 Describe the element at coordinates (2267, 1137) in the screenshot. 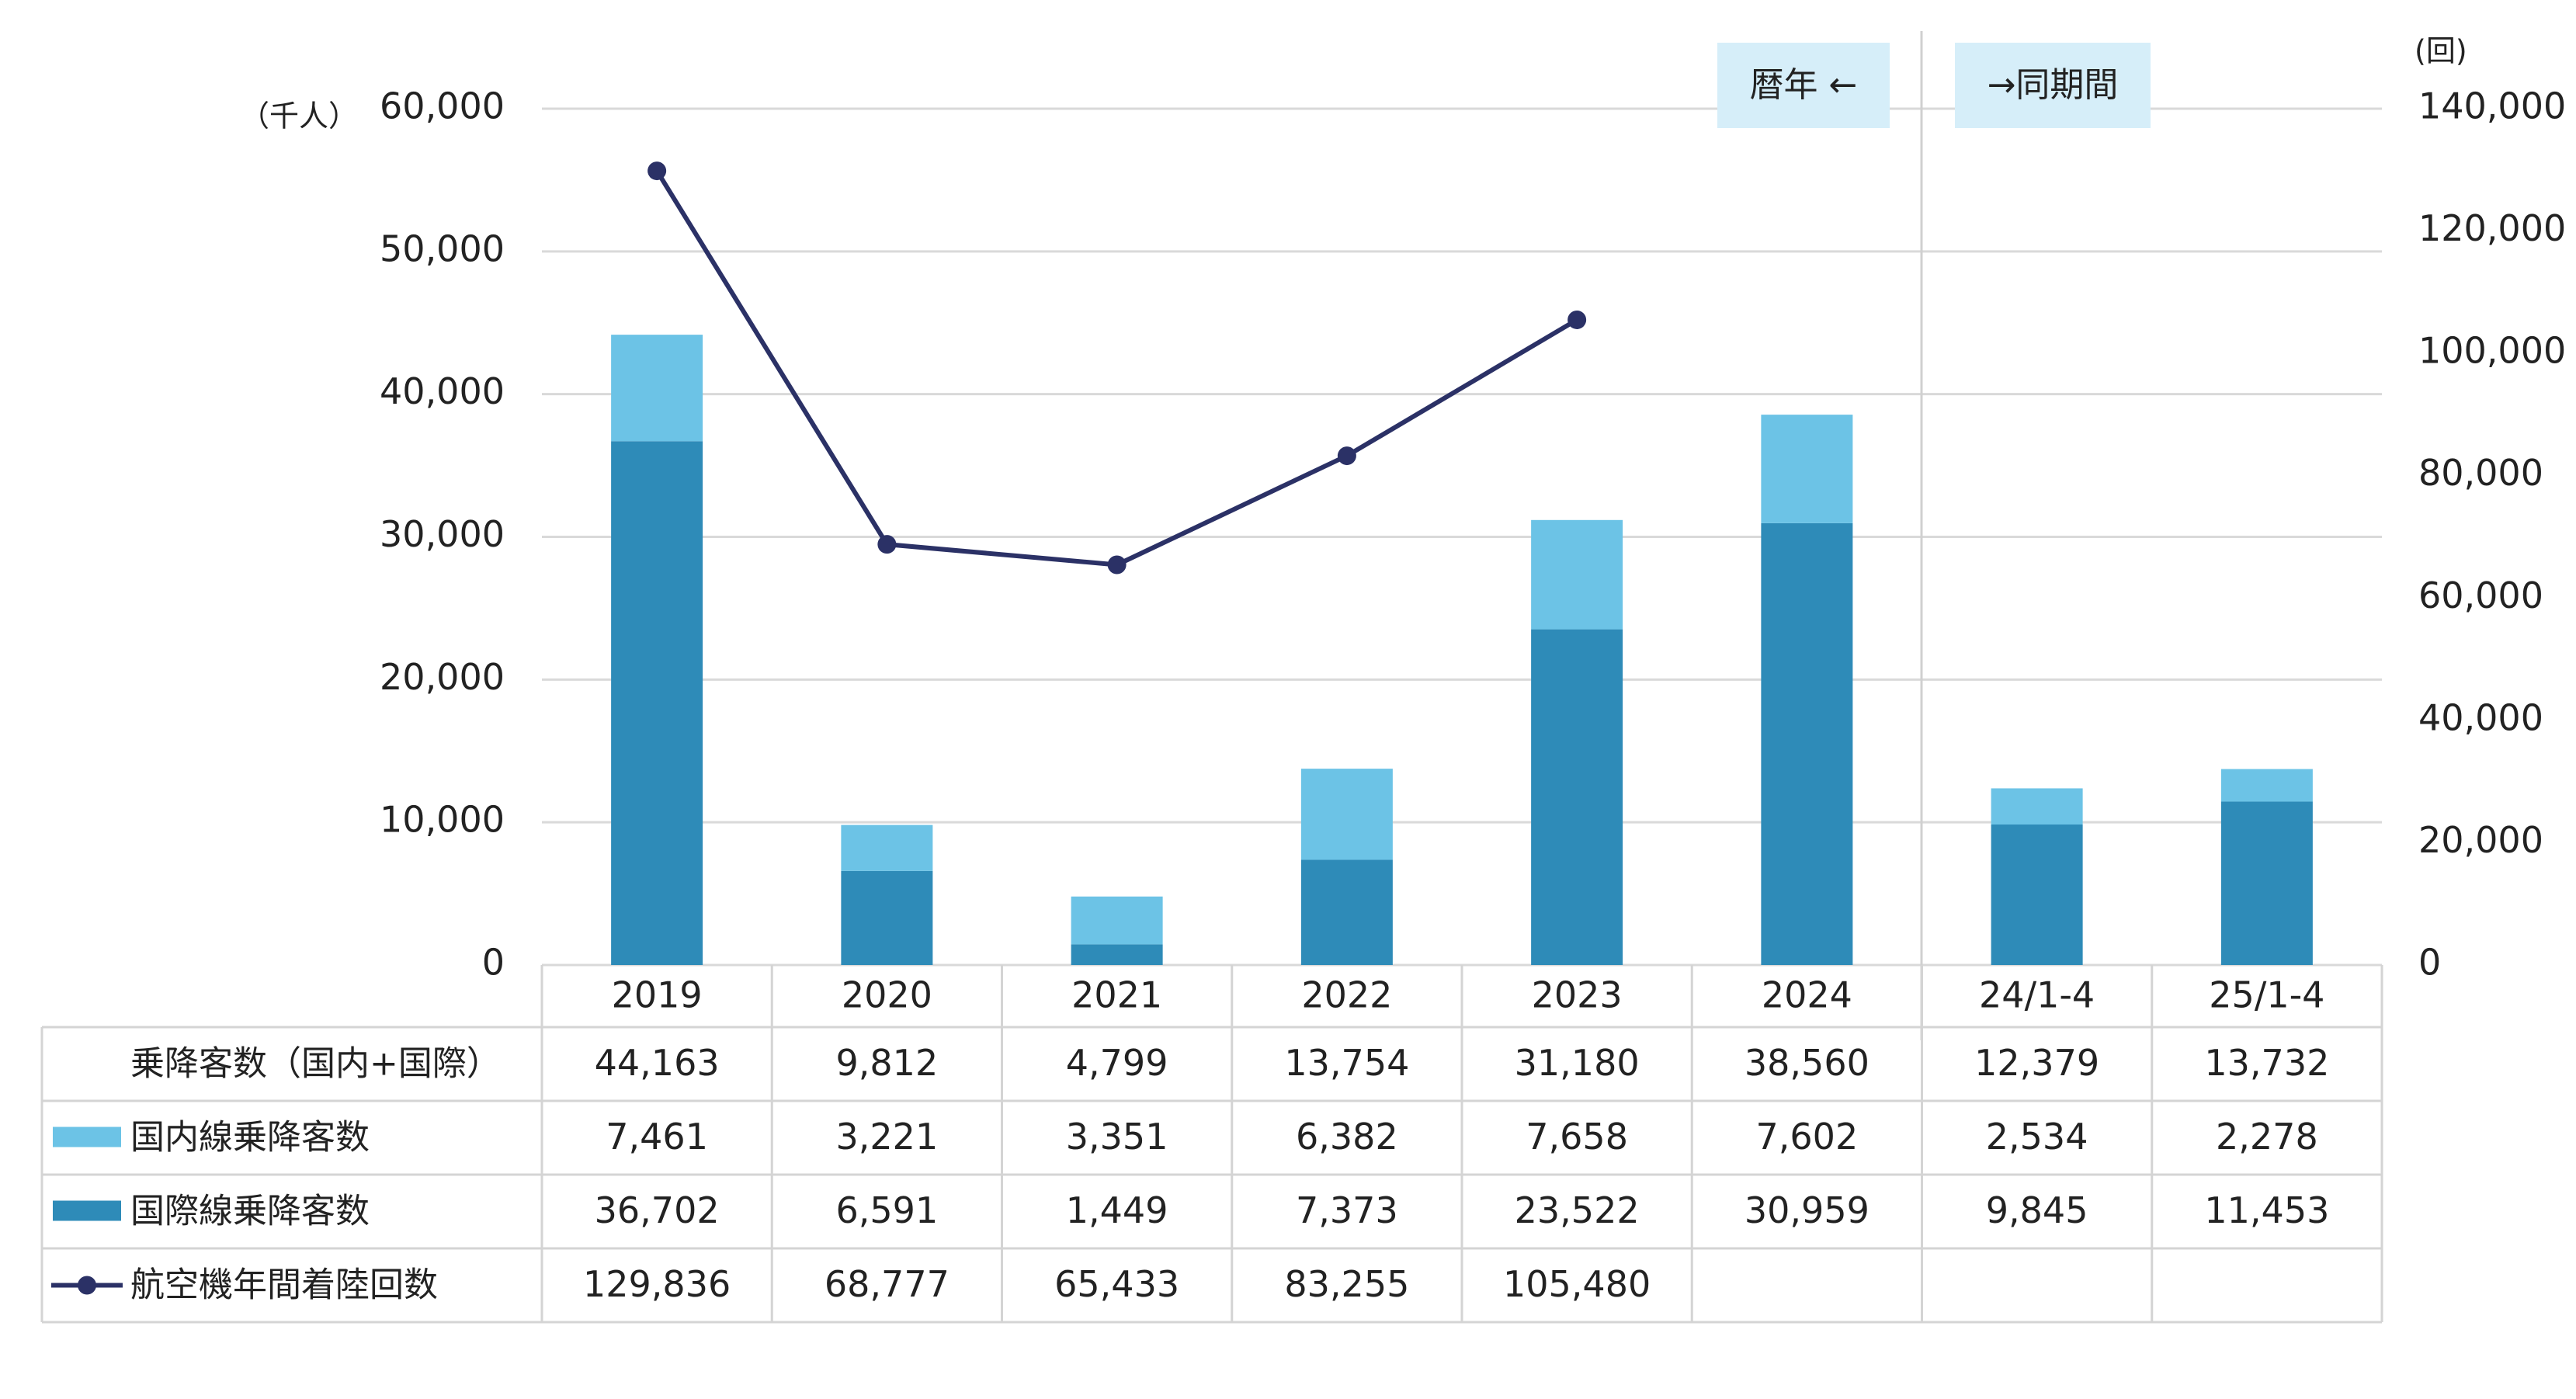

I see `table-cell: 2,278` at that location.